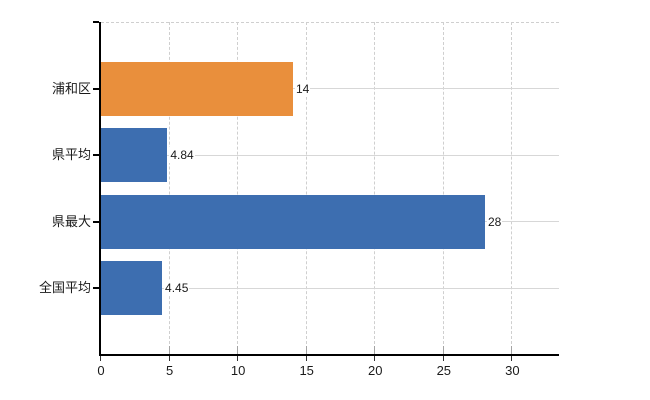 This screenshot has width=650, height=400. I want to click on value-label: 4.45, so click(177, 288).